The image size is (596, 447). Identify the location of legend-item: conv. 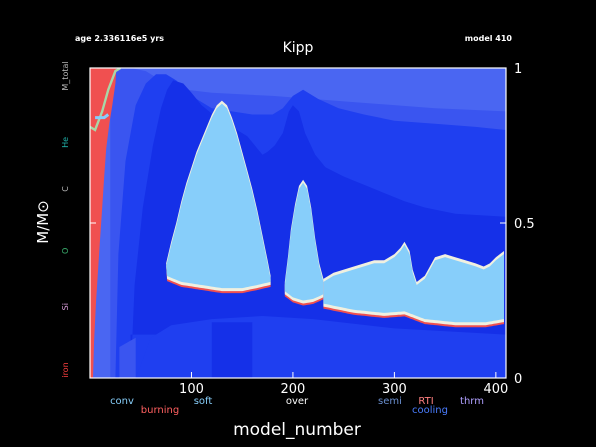
(122, 401).